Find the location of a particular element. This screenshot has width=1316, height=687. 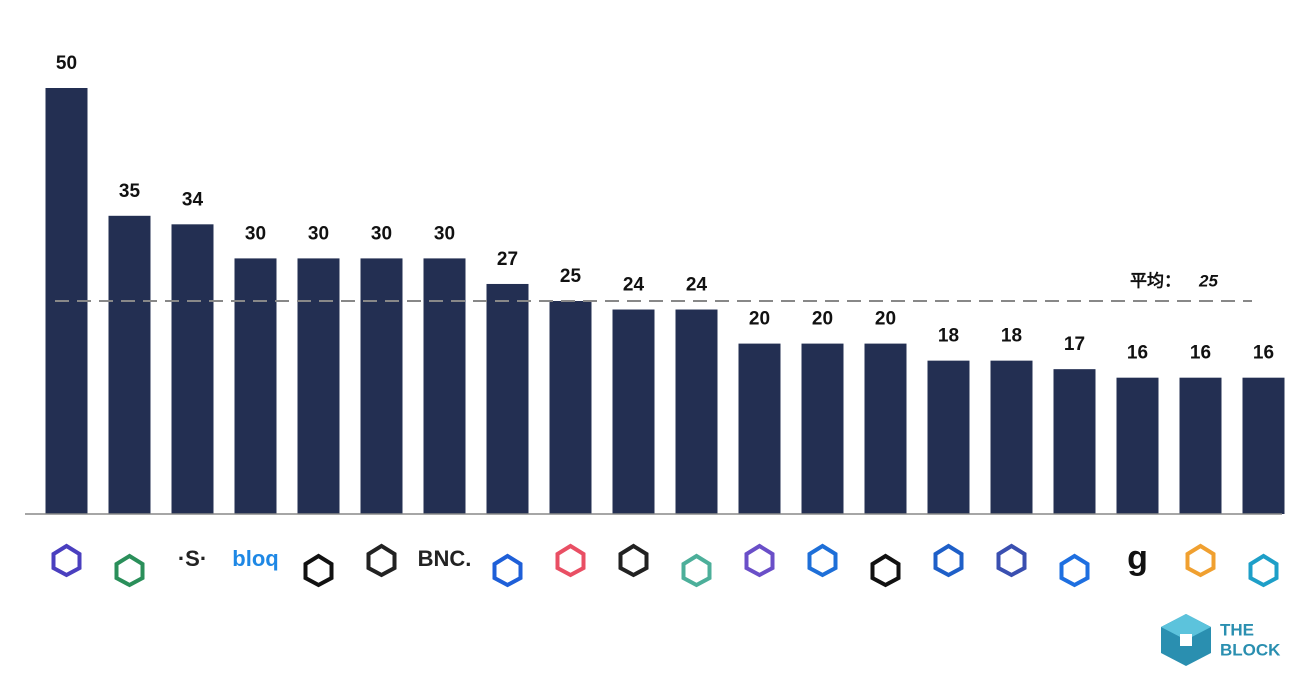

average-label: 平均： is located at coordinates (1155, 280).